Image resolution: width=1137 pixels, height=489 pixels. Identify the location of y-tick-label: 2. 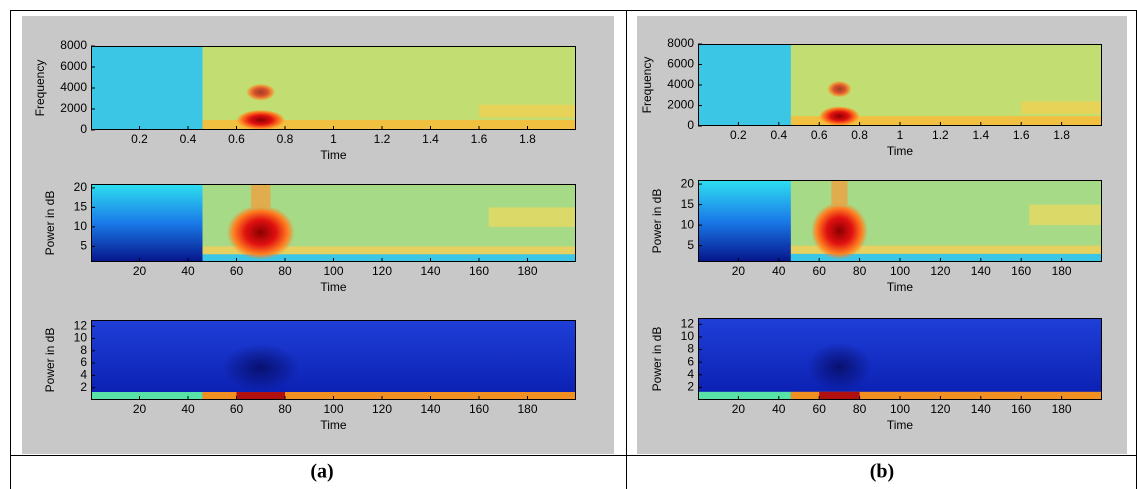
(83, 387).